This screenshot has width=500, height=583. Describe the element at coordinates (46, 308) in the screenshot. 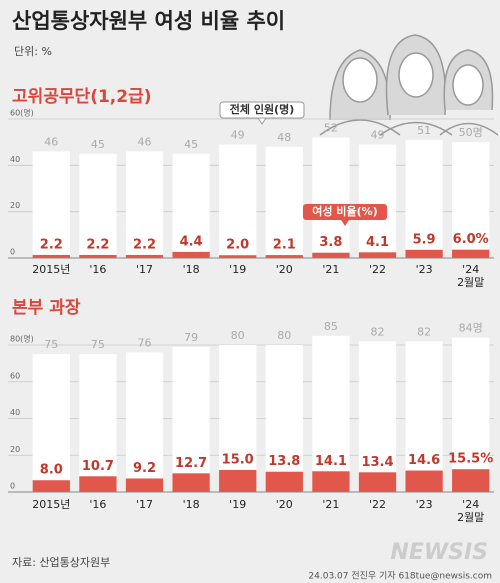

I see `chart-title: 본부 과장` at that location.